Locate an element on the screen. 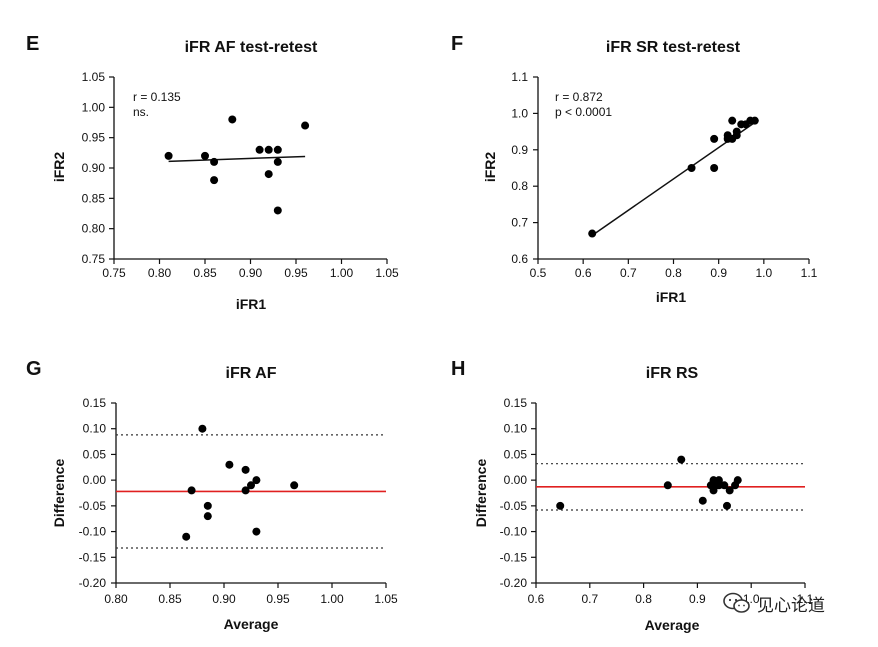 The width and height of the screenshot is (878, 647). annotation-significance: ns. is located at coordinates (141, 112).